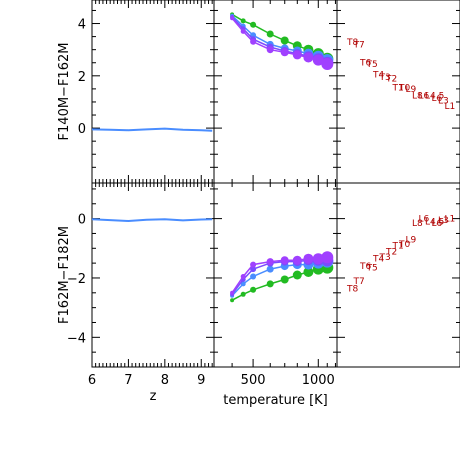 The height and width of the screenshot is (460, 460). Describe the element at coordinates (165, 380) in the screenshot. I see `xtick-label-z: 8` at that location.